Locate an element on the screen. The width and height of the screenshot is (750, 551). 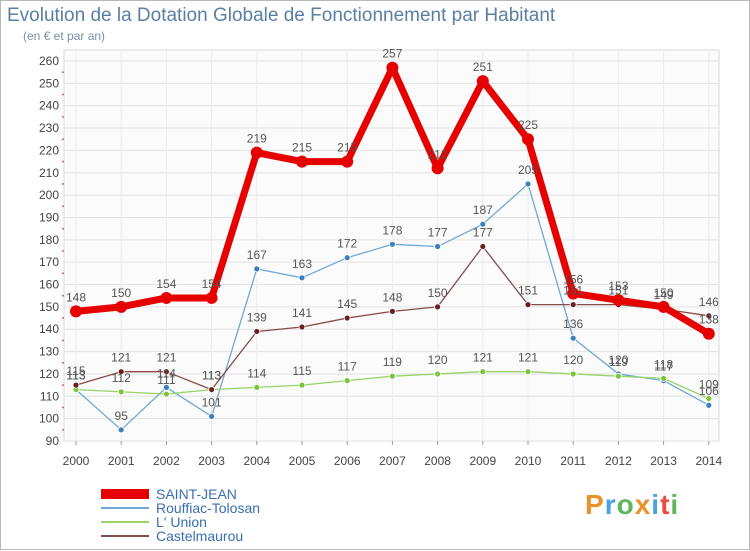
data-label: 111 is located at coordinates (166, 380).